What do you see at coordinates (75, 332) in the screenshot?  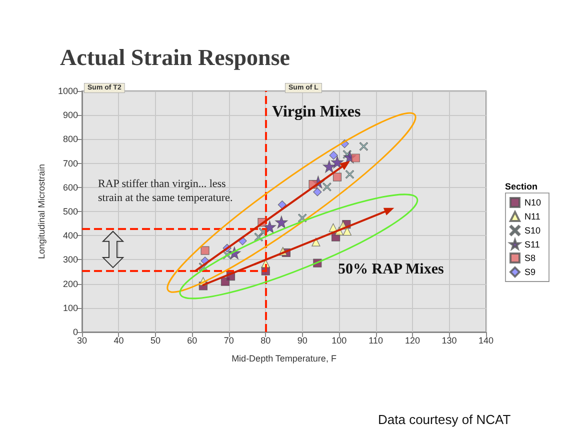 I see `y-tick-label: 0` at bounding box center [75, 332].